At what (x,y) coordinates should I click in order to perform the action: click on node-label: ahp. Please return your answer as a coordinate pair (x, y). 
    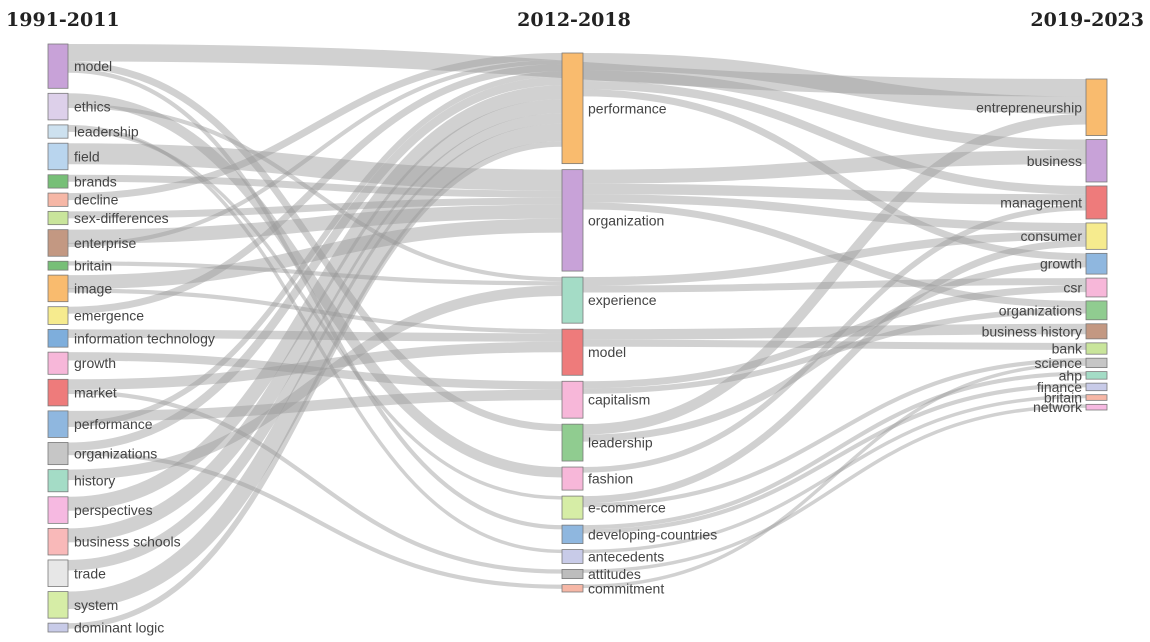
    Looking at the image, I should click on (1071, 375).